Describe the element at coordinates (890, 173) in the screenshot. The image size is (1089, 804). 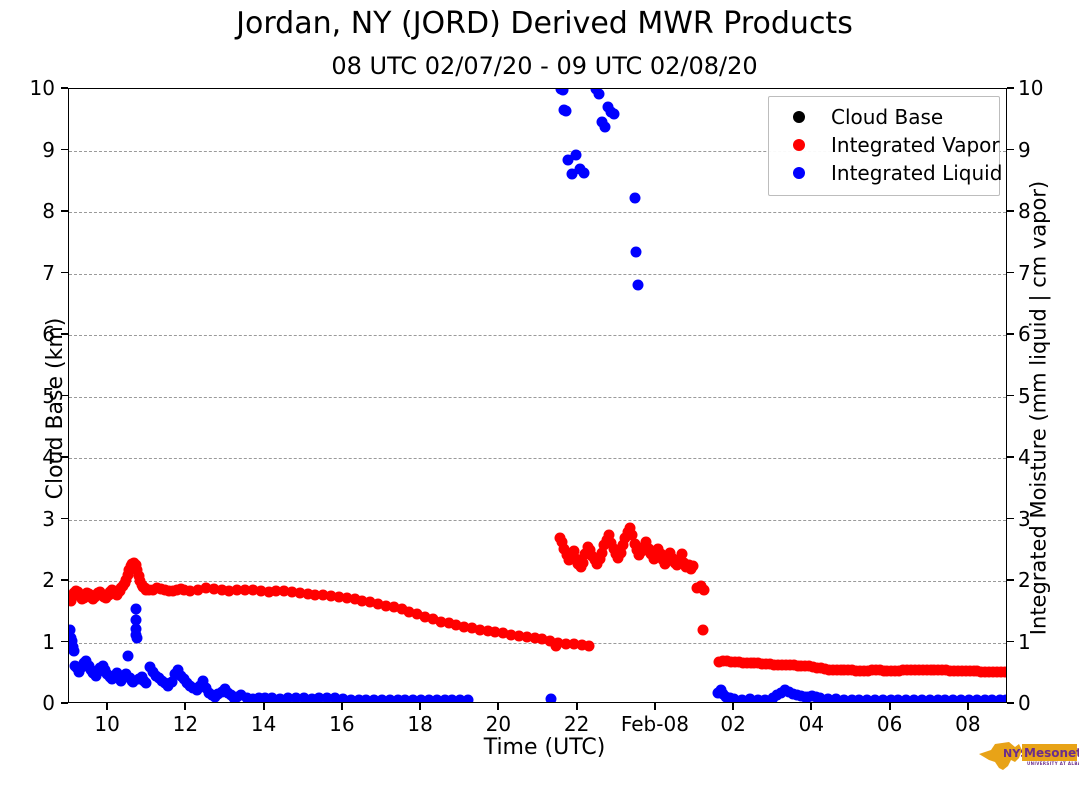
I see `legend-item-integrated-liquid: Integrated Liquid` at that location.